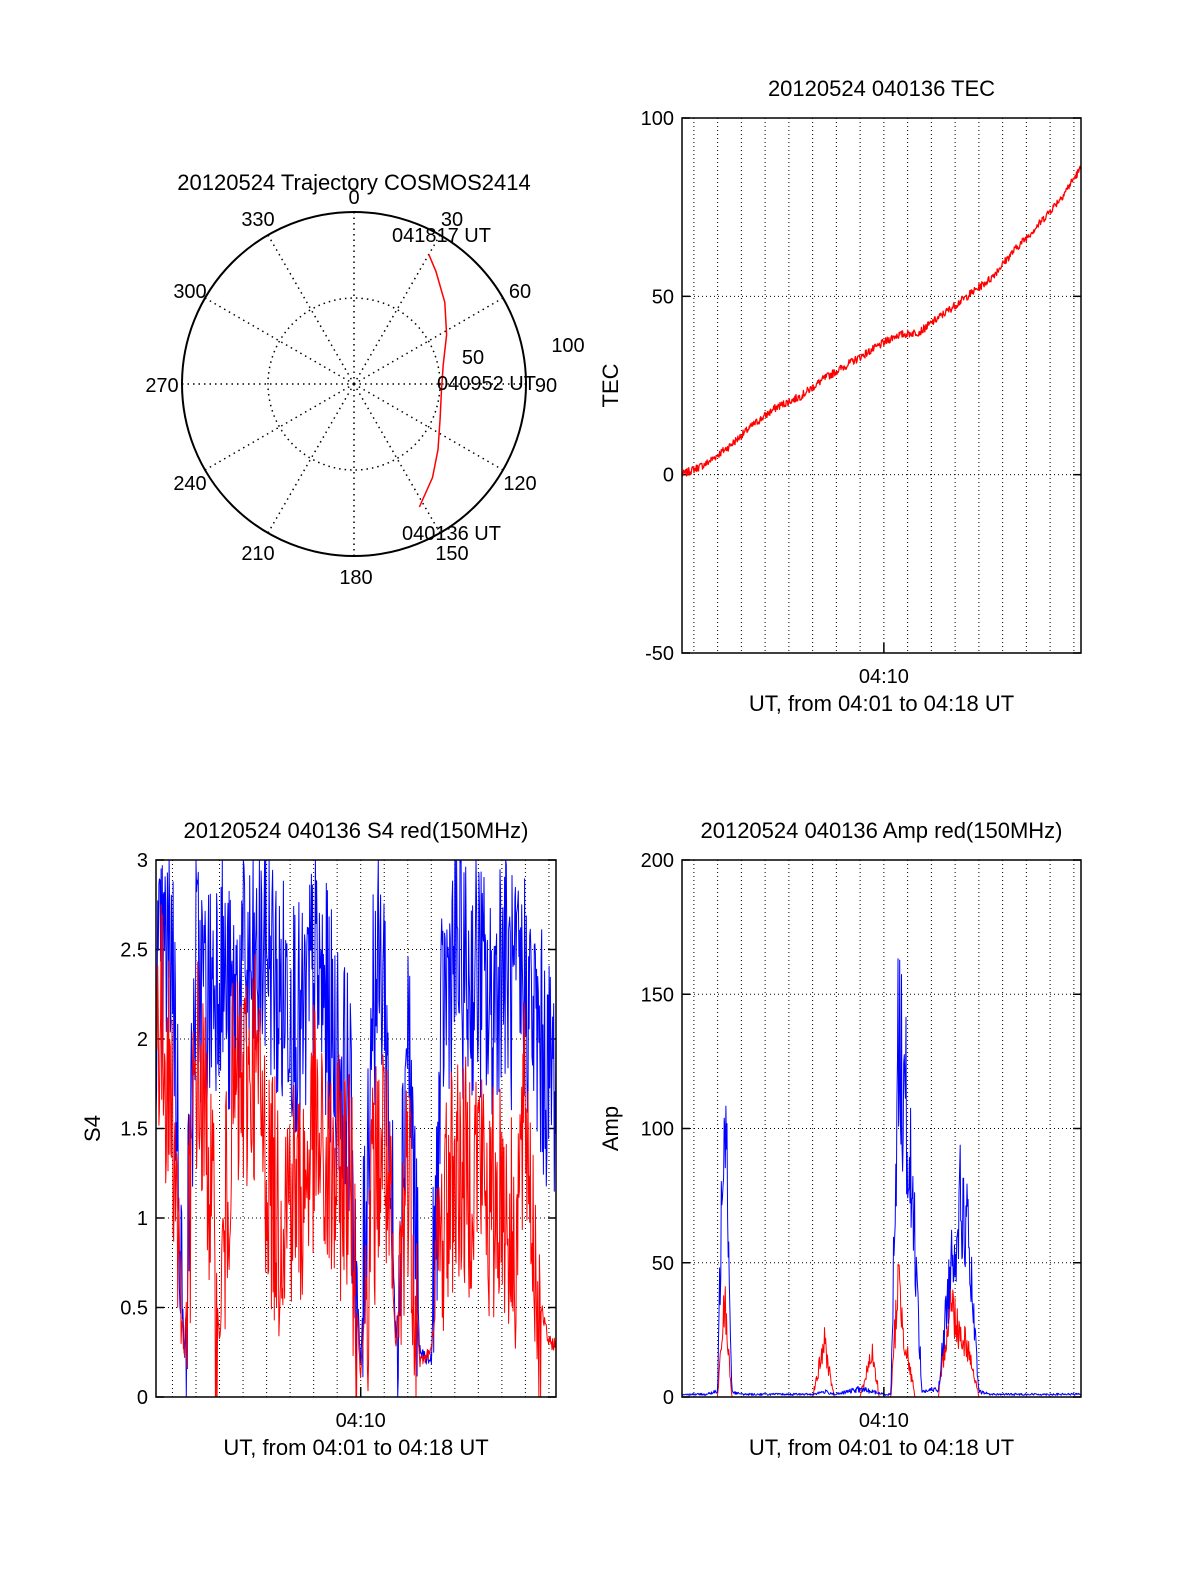  Describe the element at coordinates (657, 995) in the screenshot. I see `y-tick-label: 150` at that location.